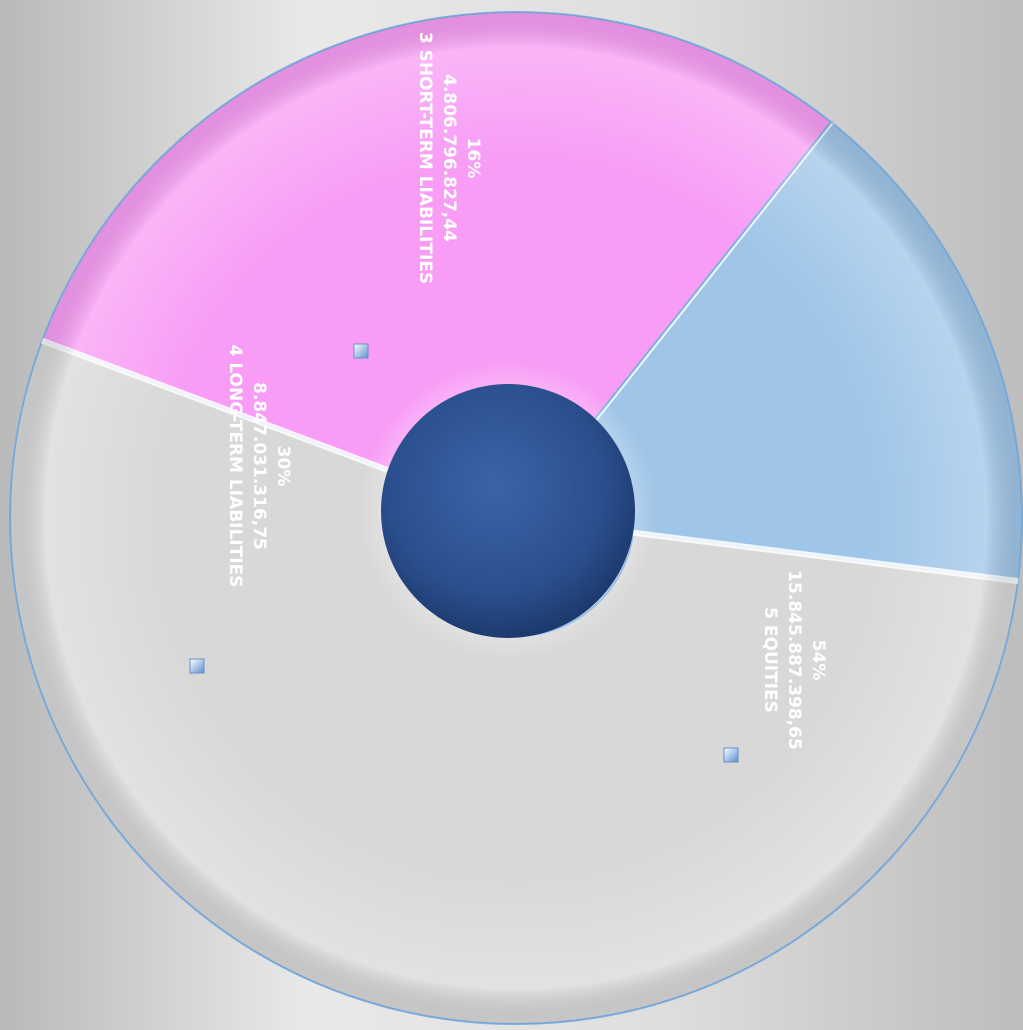  I want to click on slice-amount-label: 4.806.796.827,44, so click(449, 158).